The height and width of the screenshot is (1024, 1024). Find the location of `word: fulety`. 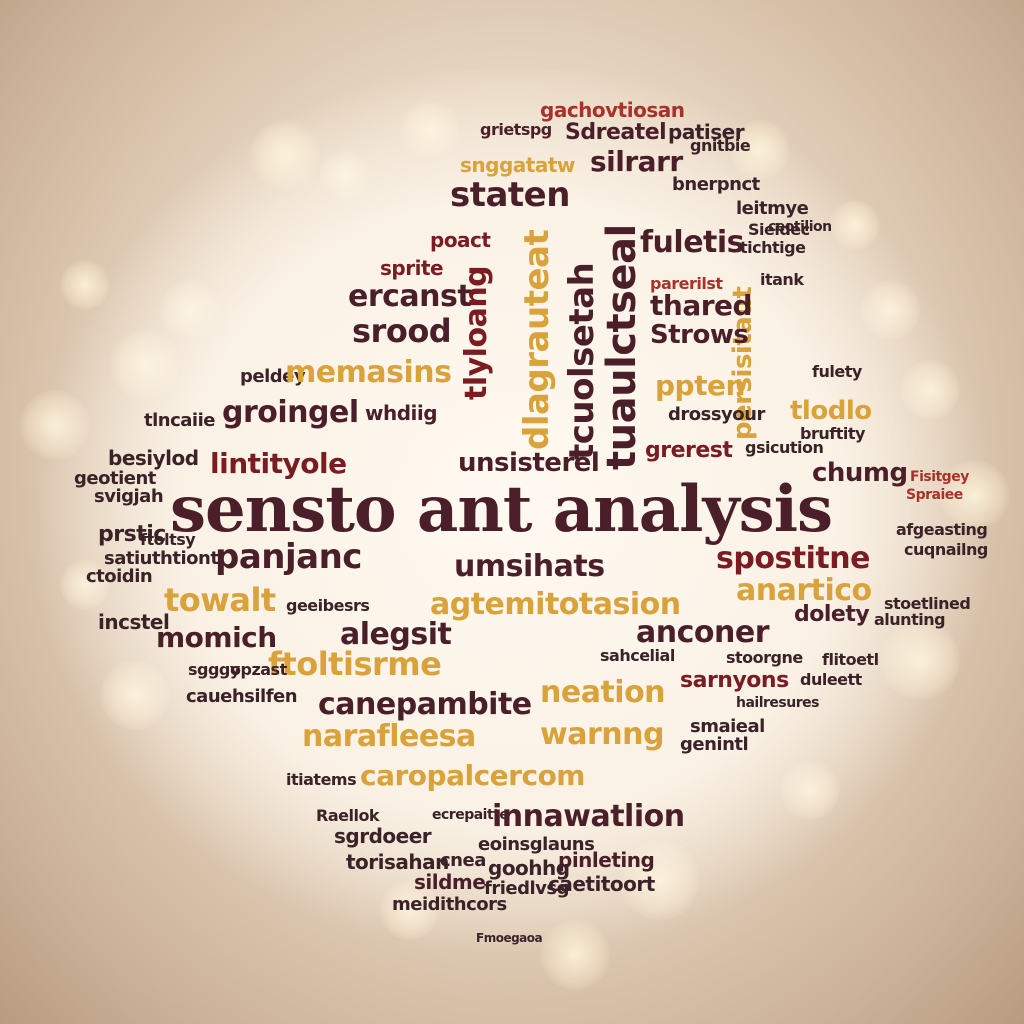

word: fulety is located at coordinates (837, 371).